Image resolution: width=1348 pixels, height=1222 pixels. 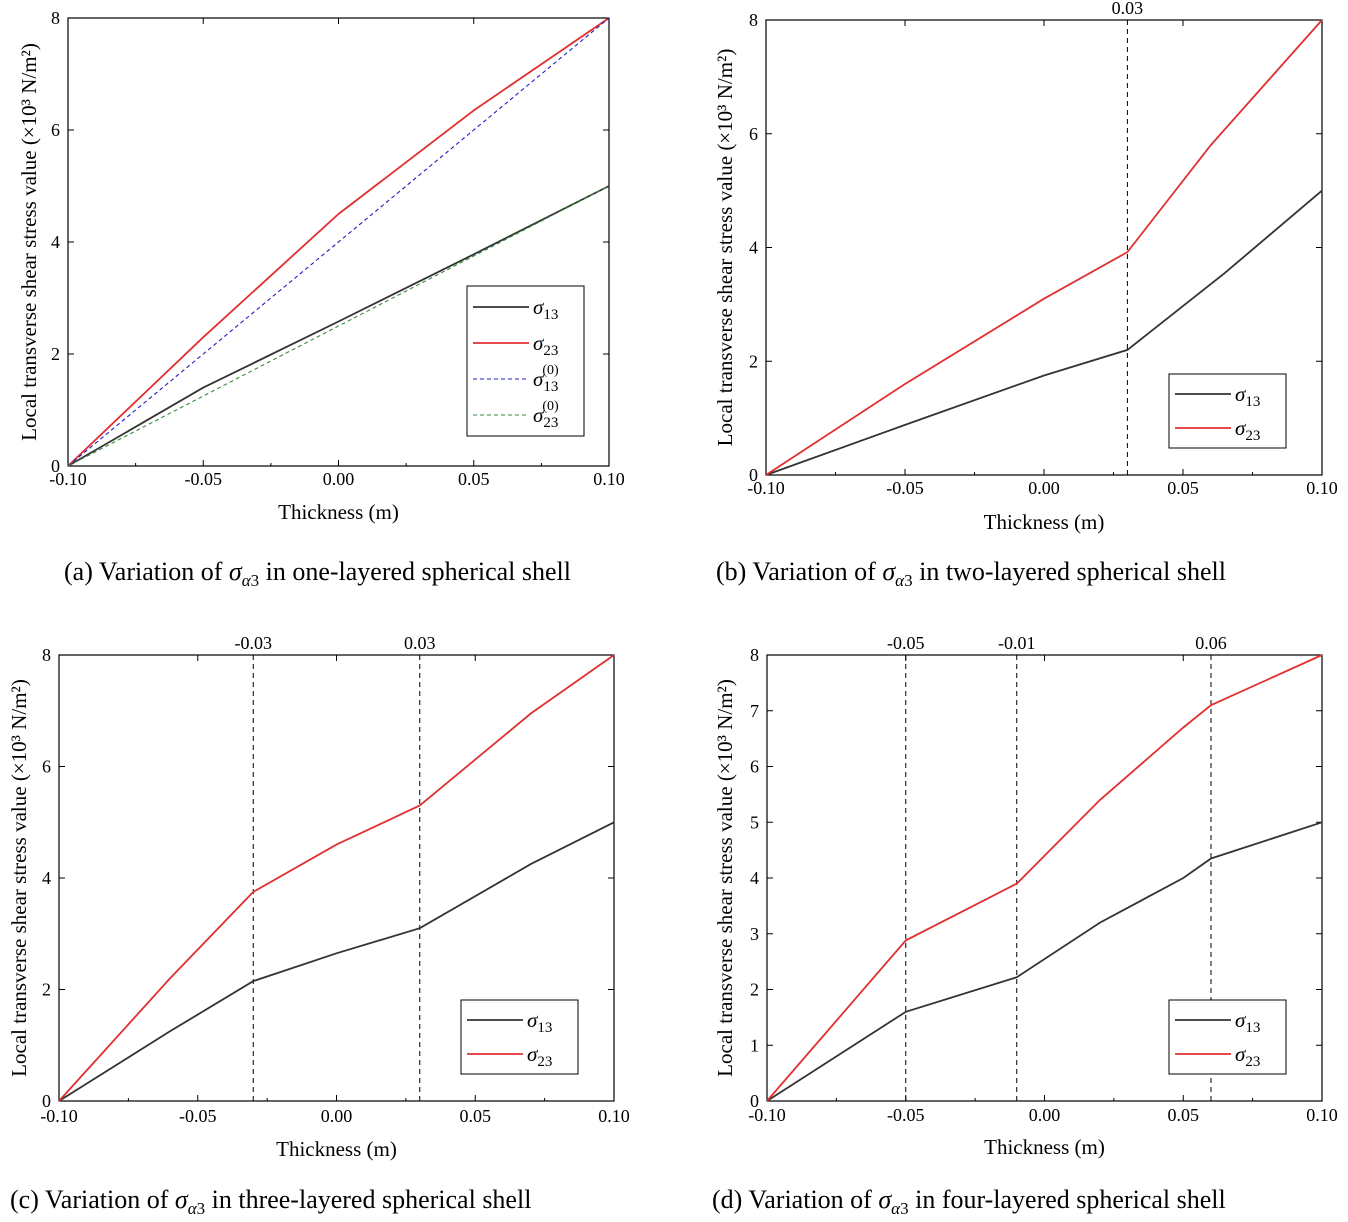 What do you see at coordinates (754, 822) in the screenshot?
I see `y-tick-label: 5` at bounding box center [754, 822].